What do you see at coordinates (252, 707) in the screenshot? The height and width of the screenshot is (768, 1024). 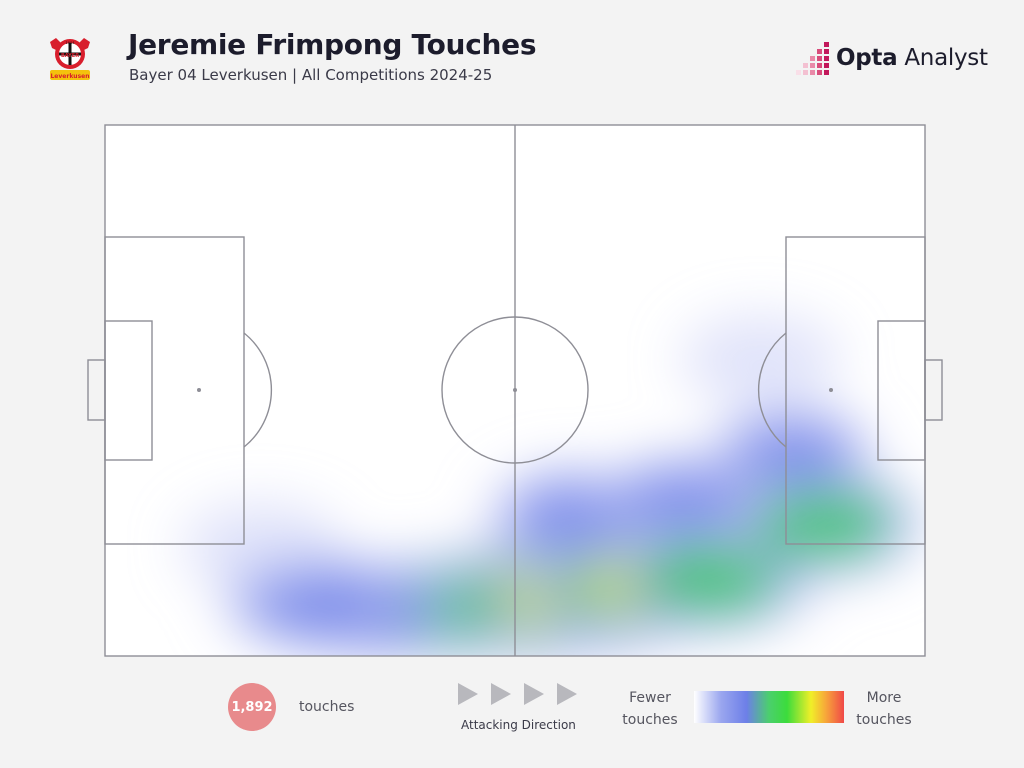 I see `touches-count-badge: 1,892` at bounding box center [252, 707].